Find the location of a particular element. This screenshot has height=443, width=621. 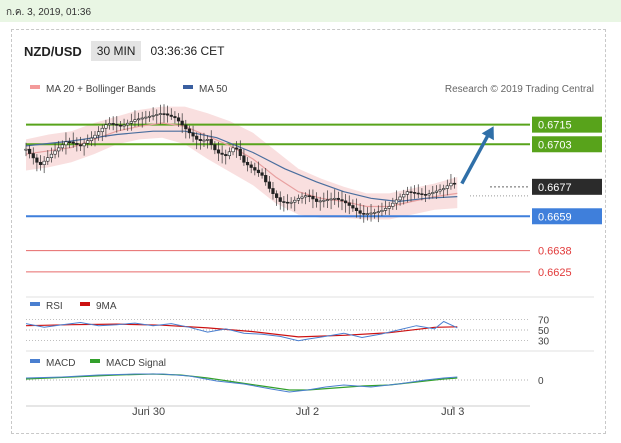

legend-swatch-macd-signal is located at coordinates (95, 361).